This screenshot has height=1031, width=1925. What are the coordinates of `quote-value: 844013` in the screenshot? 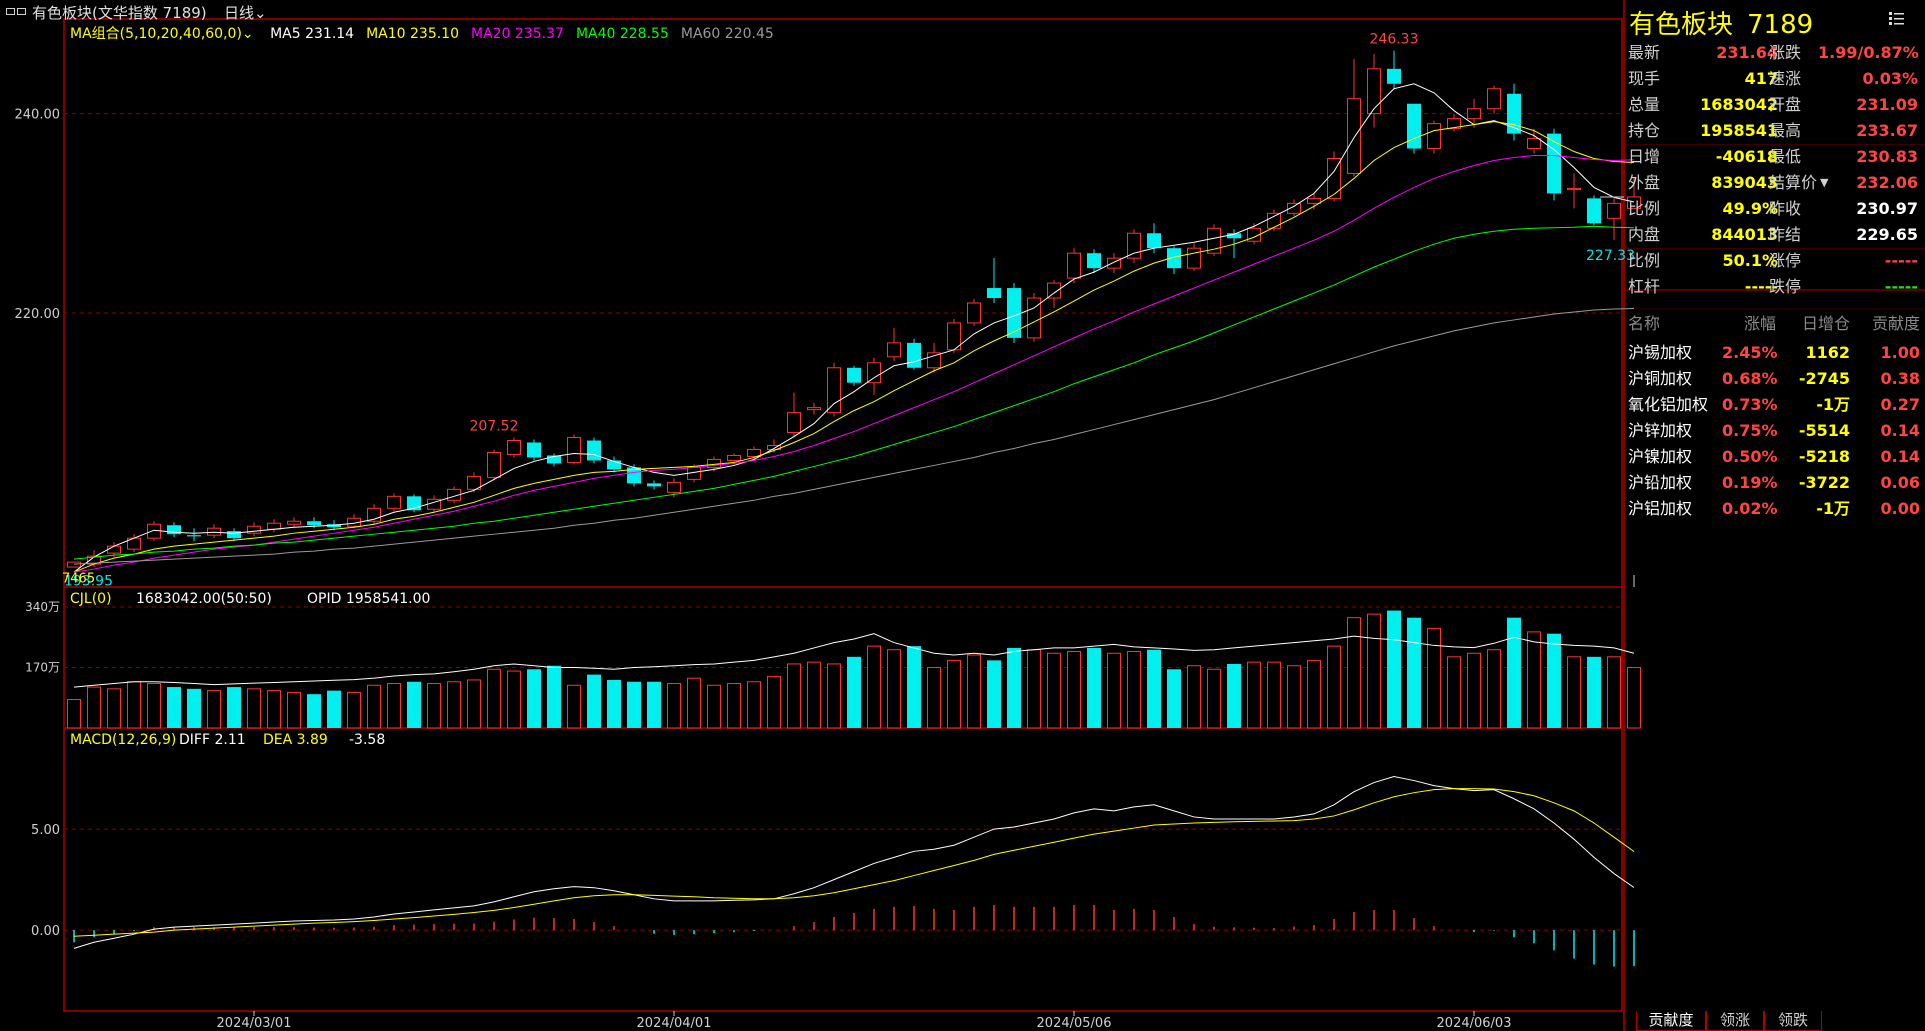 It's located at (1744, 234).